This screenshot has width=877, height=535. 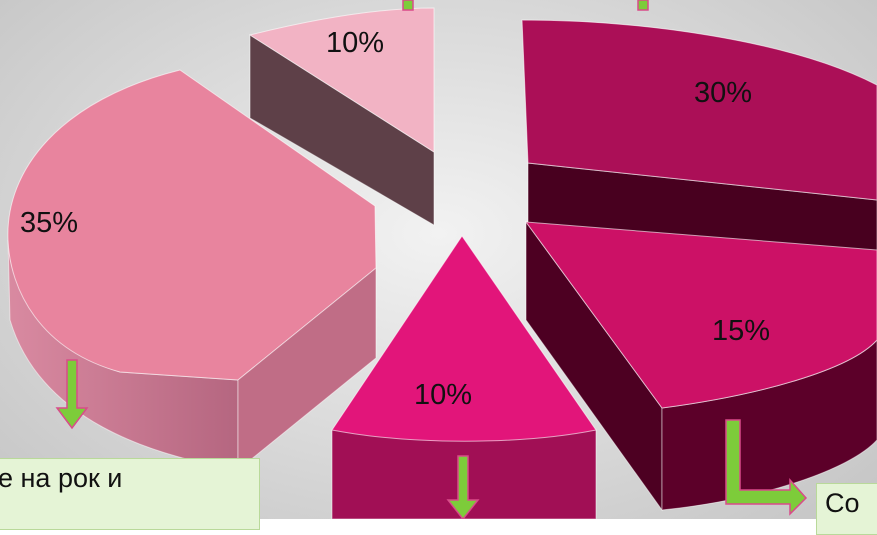 I want to click on slice-35-front, so click(x=307, y=369).